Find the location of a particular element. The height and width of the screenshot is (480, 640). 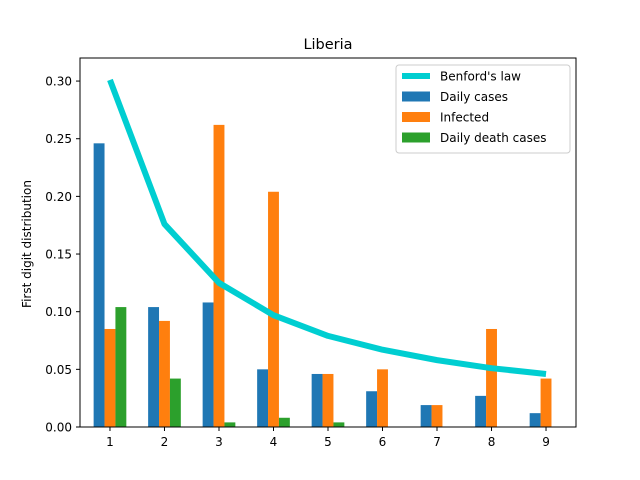

y-tick-label: 0.30 is located at coordinates (58, 82).